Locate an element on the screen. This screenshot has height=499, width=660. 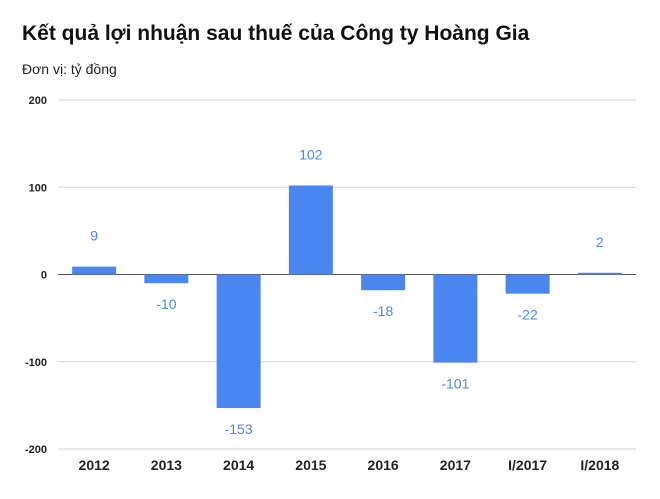
chart-subtitle: Đơn vị: tỷ đồng is located at coordinates (69, 69).